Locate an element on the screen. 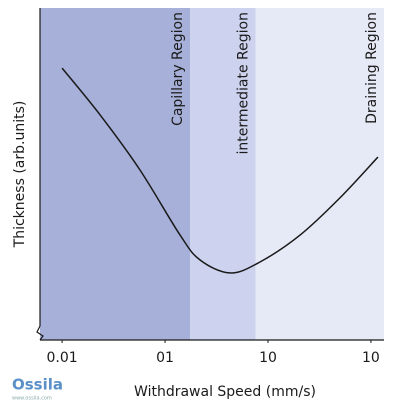 The width and height of the screenshot is (416, 407). region-label: Draining Region is located at coordinates (372, 68).